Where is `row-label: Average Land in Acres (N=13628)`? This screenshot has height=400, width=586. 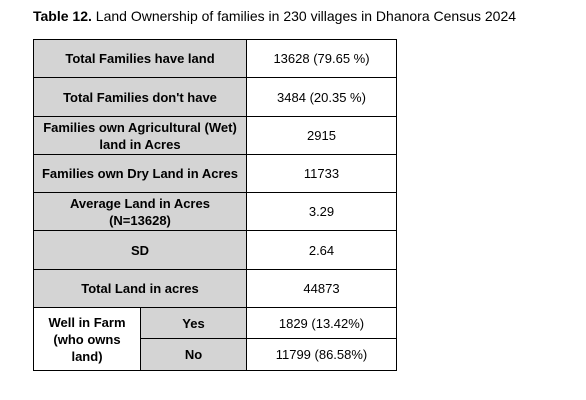 row-label: Average Land in Acres (N=13628) is located at coordinates (140, 211).